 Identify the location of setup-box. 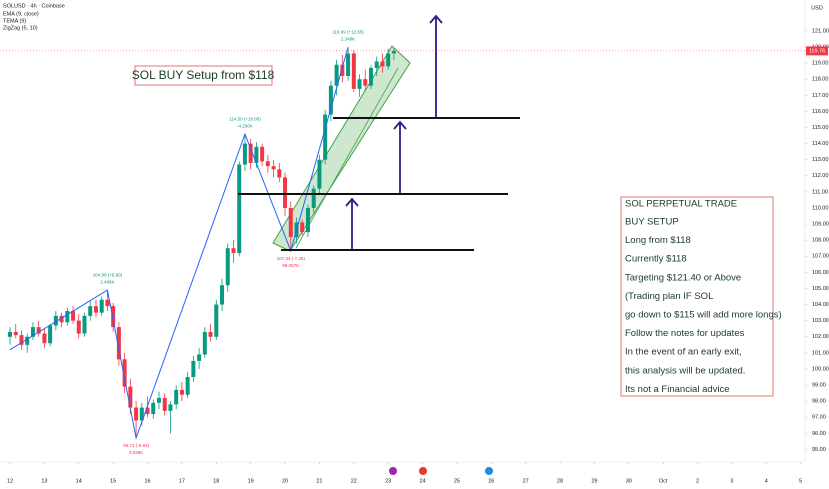
(203, 75).